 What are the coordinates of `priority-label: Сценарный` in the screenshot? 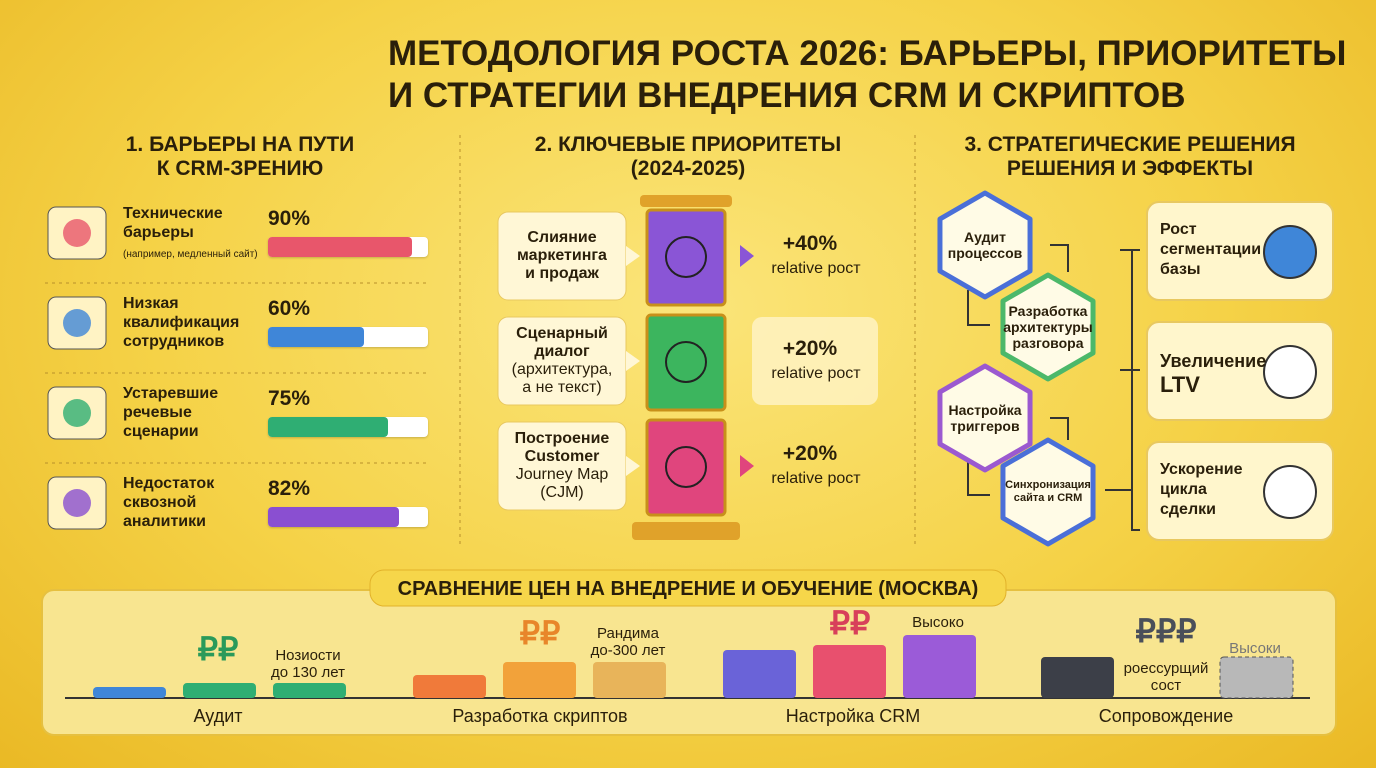 It's located at (562, 333).